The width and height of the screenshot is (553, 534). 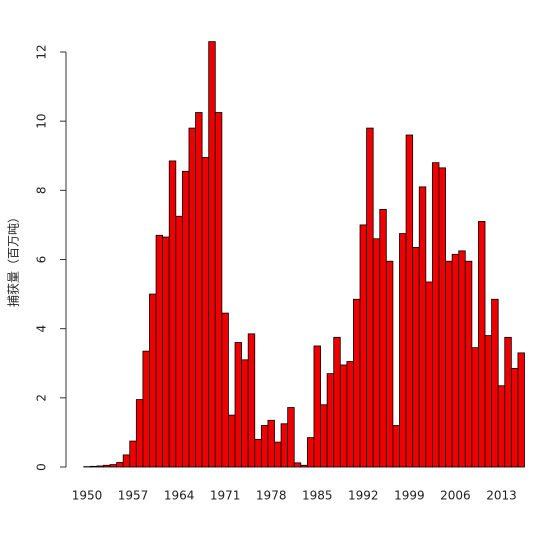 What do you see at coordinates (42, 121) in the screenshot?
I see `y-tick-label: 10` at bounding box center [42, 121].